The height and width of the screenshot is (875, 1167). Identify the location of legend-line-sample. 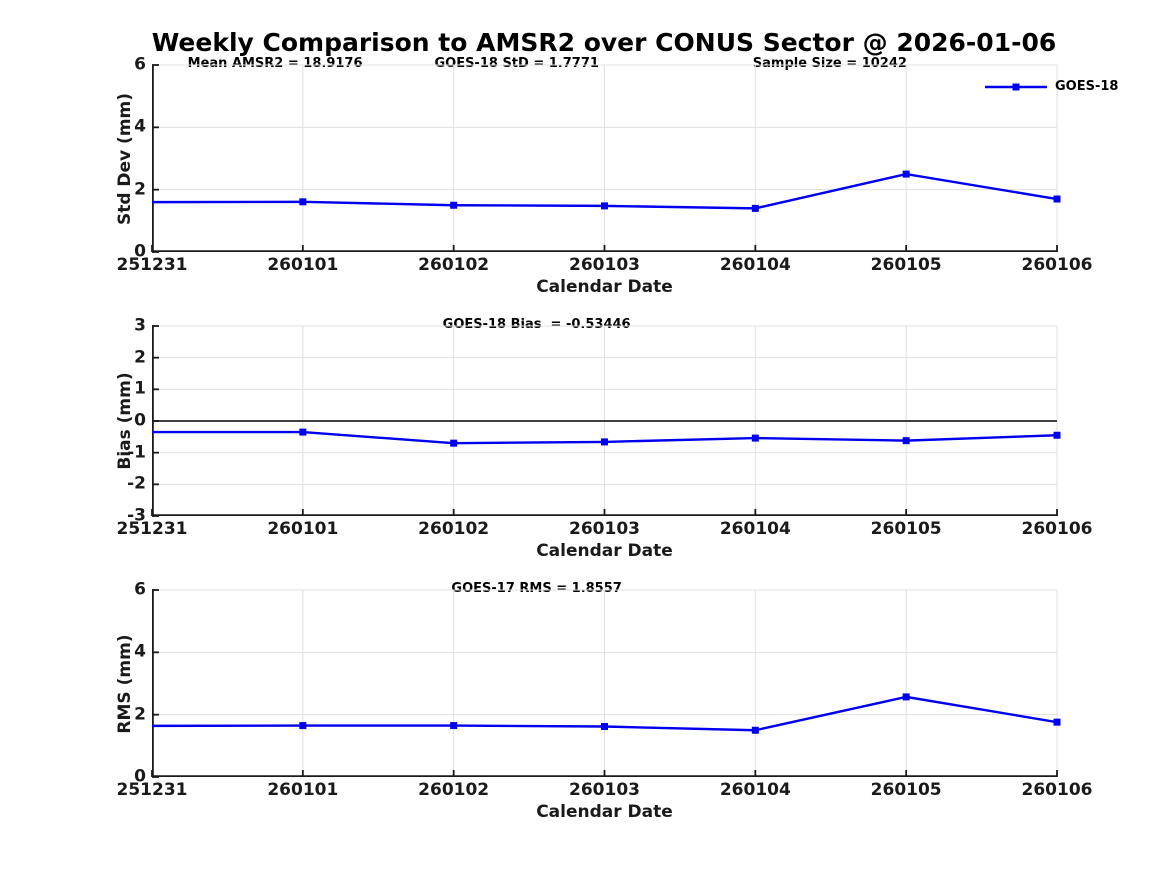
(1016, 87).